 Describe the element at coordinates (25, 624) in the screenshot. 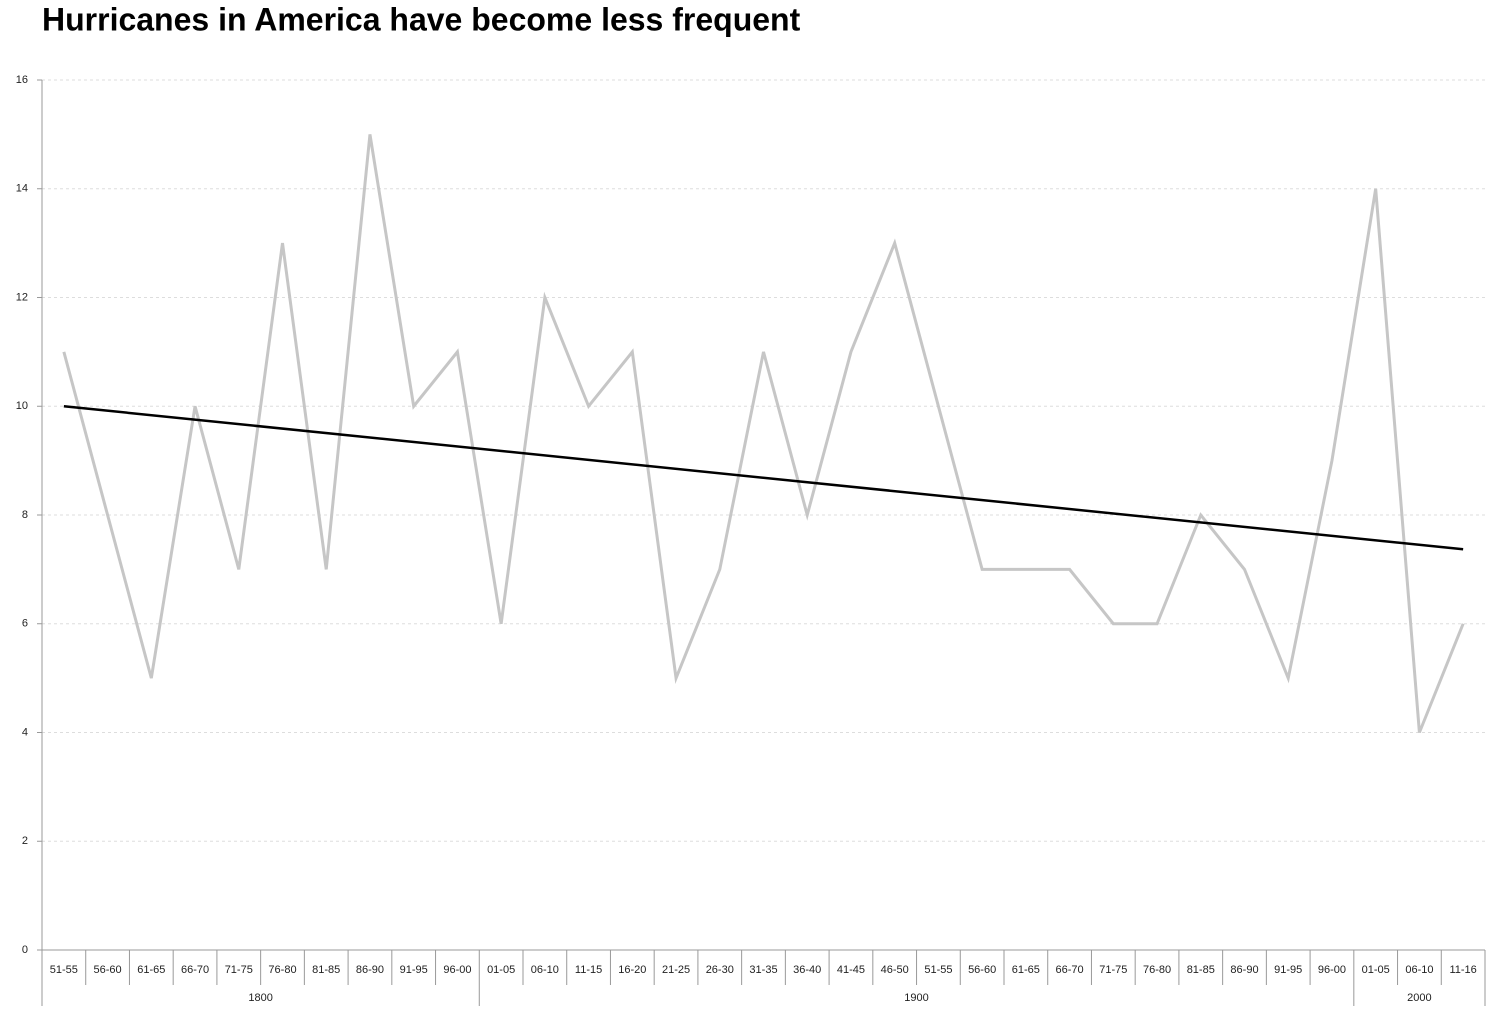

I see `y-tick-label: 6` at that location.